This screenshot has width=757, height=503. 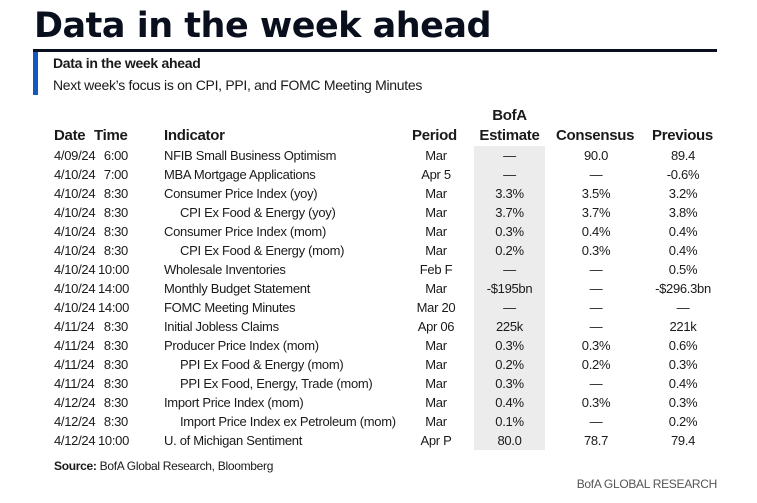 What do you see at coordinates (111, 135) in the screenshot?
I see `header-time: Time` at bounding box center [111, 135].